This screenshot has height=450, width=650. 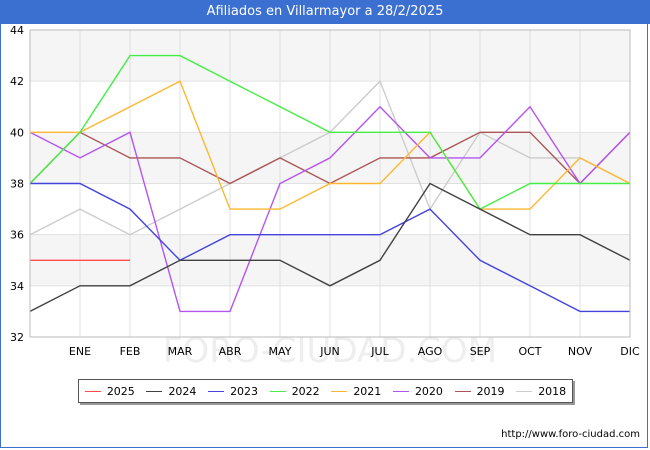 I want to click on legend-item-2024: 2024, so click(x=171, y=391).